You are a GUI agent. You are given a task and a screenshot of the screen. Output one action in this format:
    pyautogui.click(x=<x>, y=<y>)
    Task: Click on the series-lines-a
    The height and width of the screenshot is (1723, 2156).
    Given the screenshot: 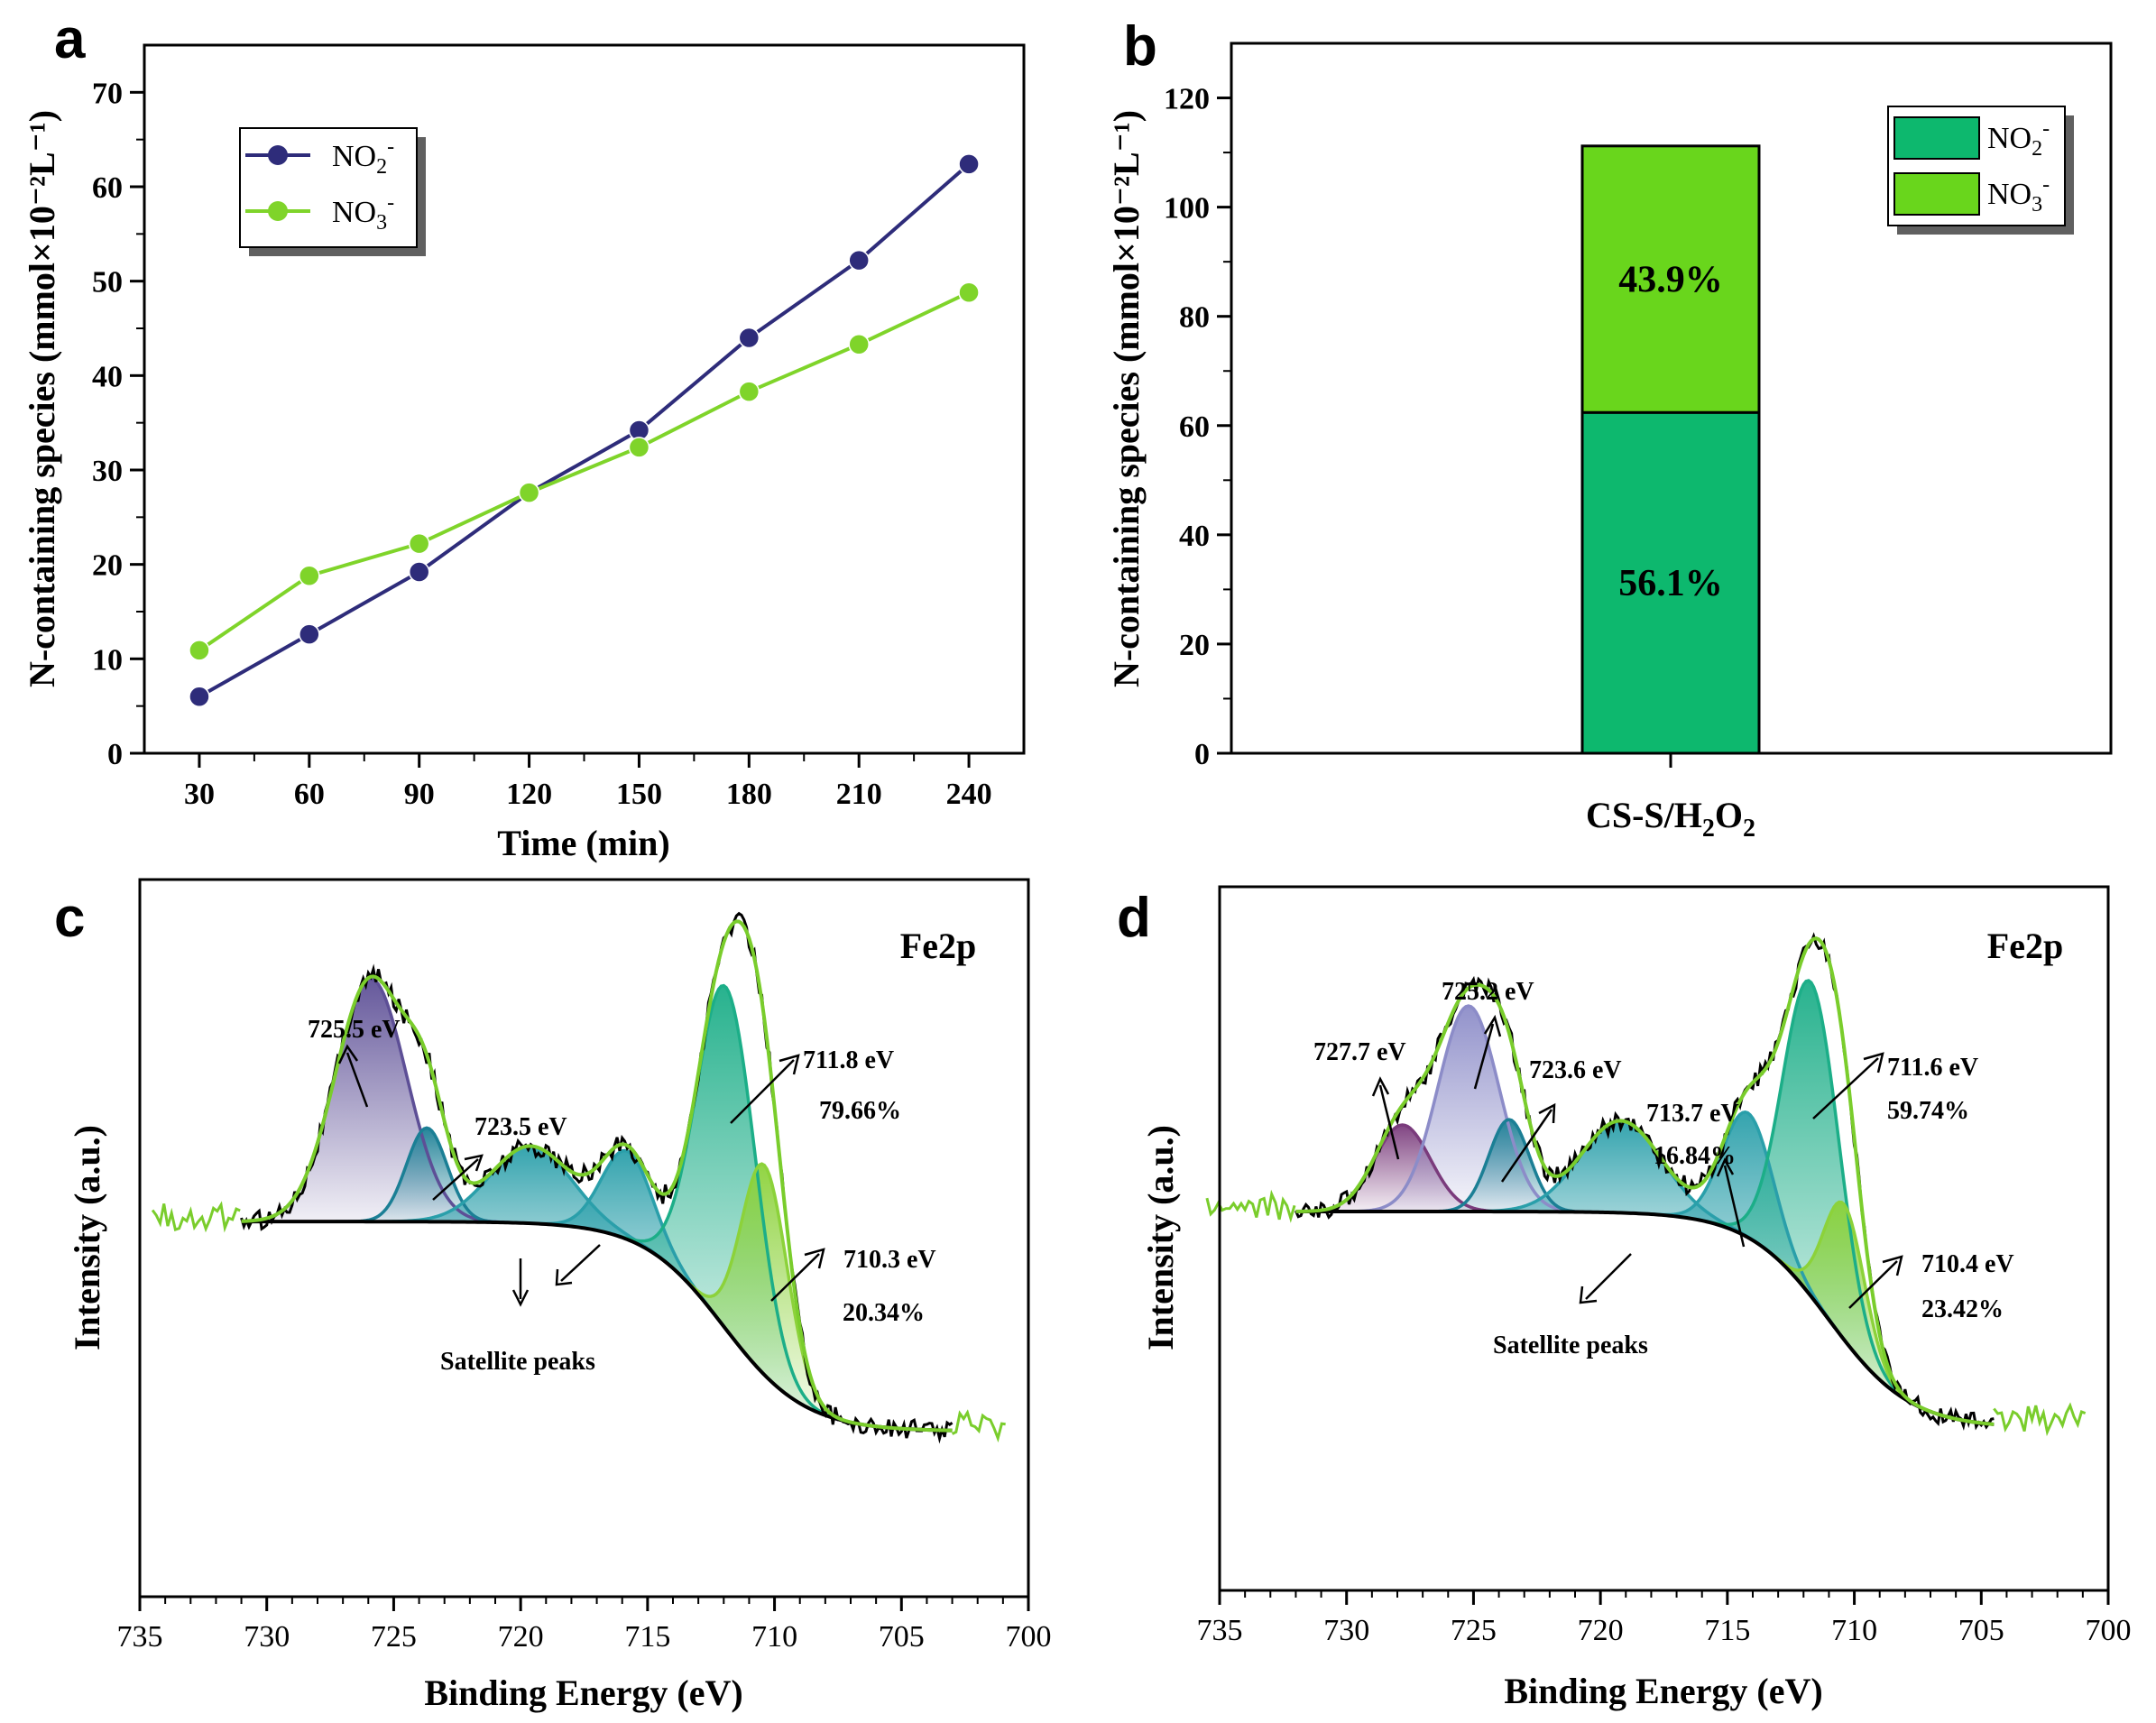 What is the action you would take?
    pyautogui.click(x=584, y=430)
    